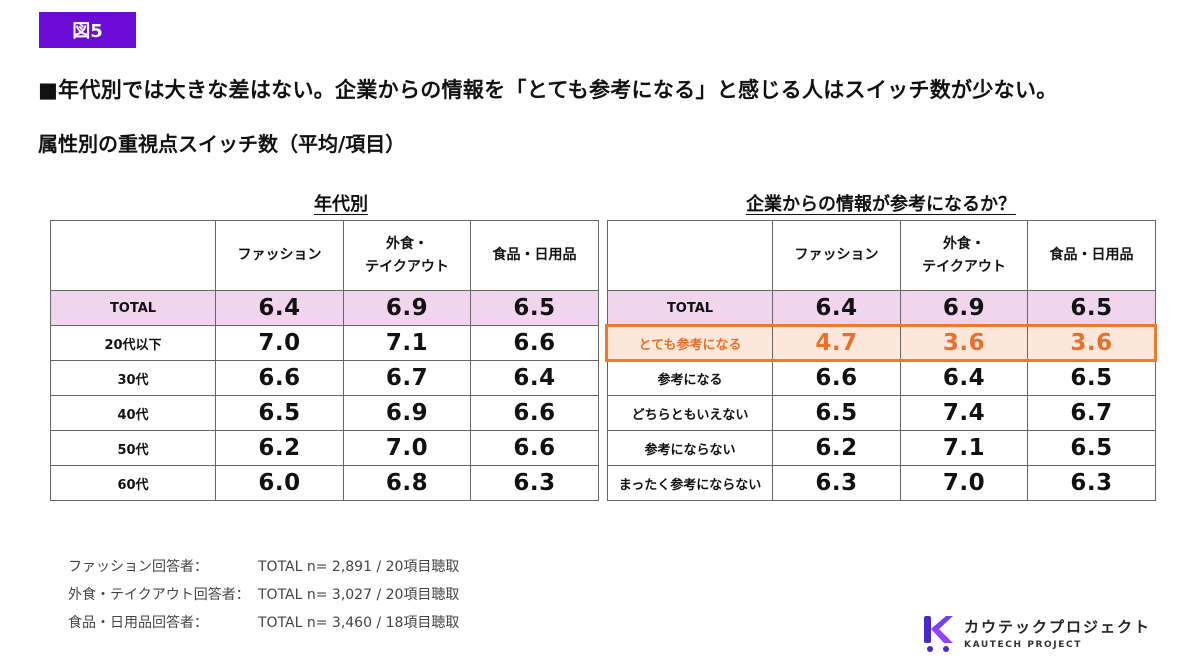 The width and height of the screenshot is (1200, 668). What do you see at coordinates (407, 483) in the screenshot?
I see `value-cell: 6.8` at bounding box center [407, 483].